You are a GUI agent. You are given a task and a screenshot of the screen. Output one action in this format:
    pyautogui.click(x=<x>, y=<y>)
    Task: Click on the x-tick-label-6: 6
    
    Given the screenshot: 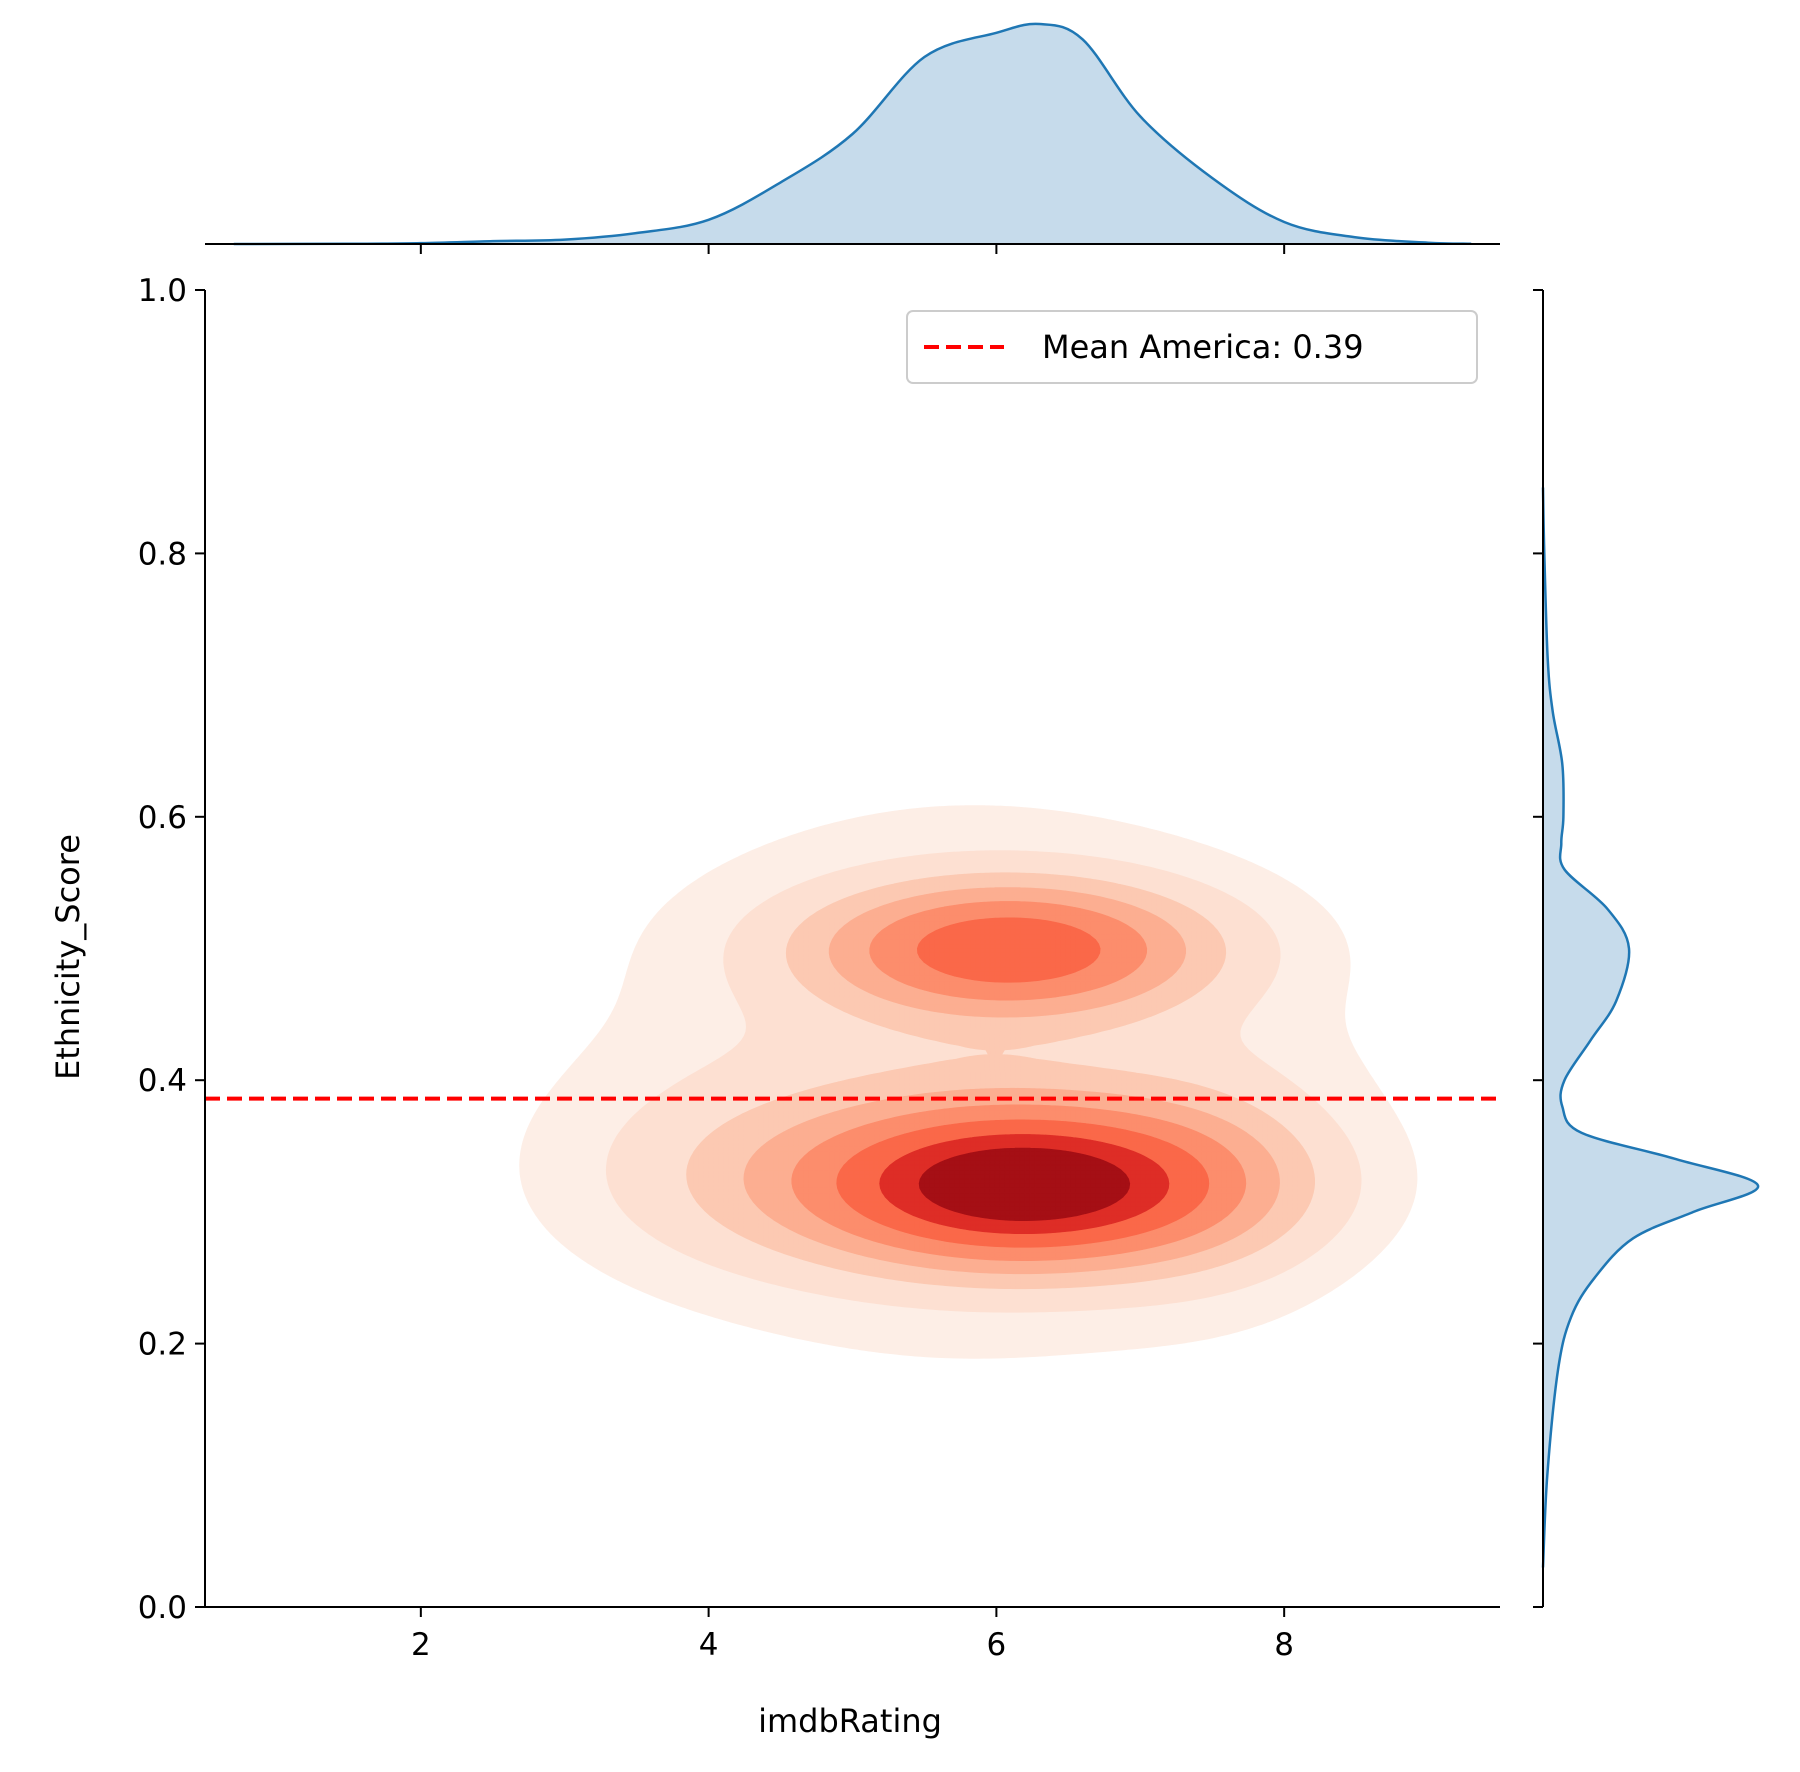 What is the action you would take?
    pyautogui.click(x=997, y=1645)
    